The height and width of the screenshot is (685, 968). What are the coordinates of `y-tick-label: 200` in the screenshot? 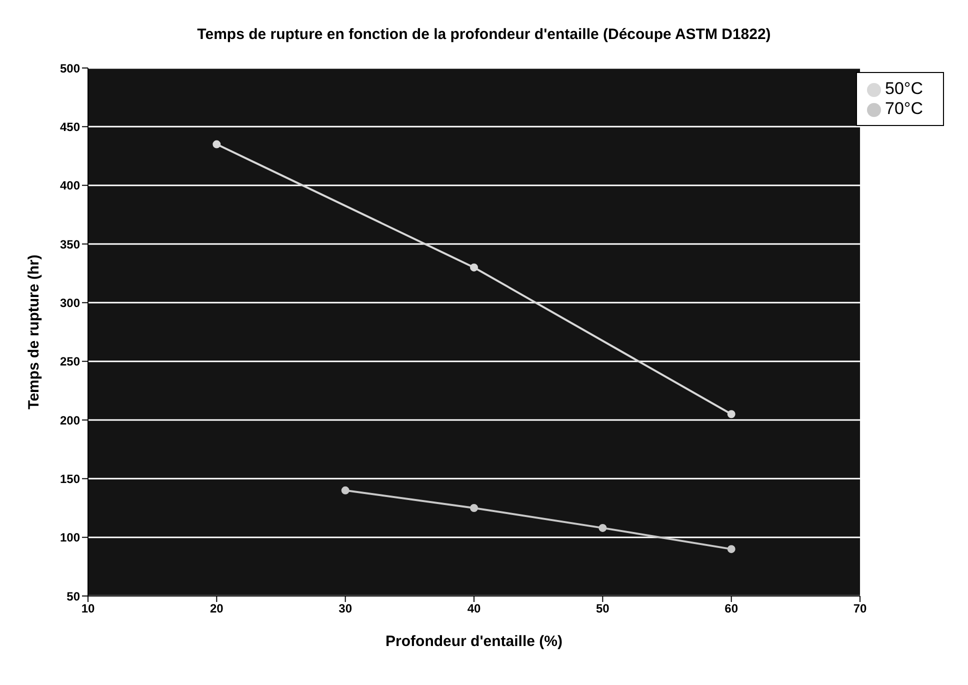 It's located at (70, 420).